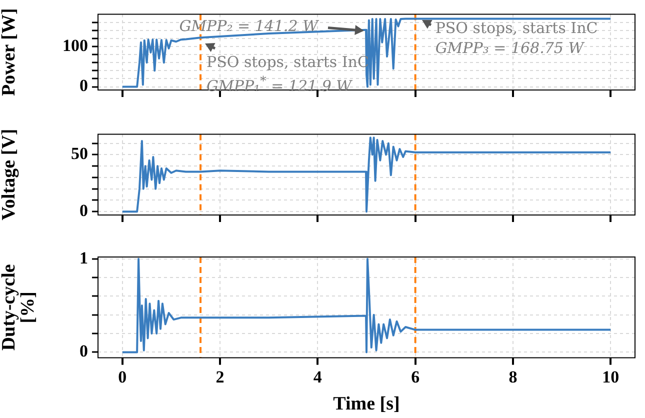  What do you see at coordinates (220, 376) in the screenshot?
I see `x-tick-label: 2` at bounding box center [220, 376].